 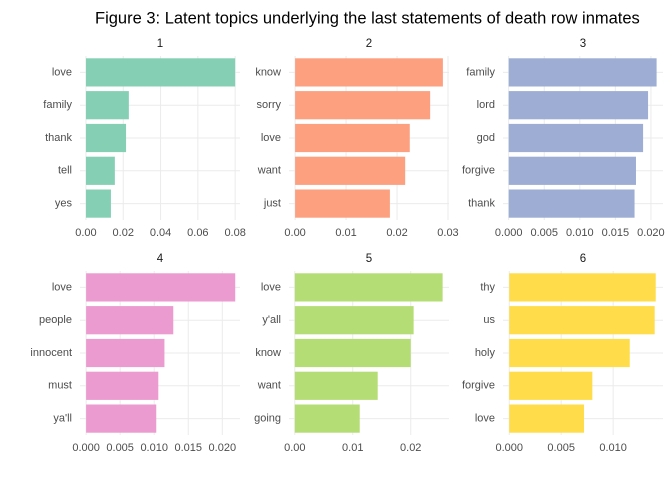 I want to click on x-tick-label: 0.03, so click(x=447, y=233).